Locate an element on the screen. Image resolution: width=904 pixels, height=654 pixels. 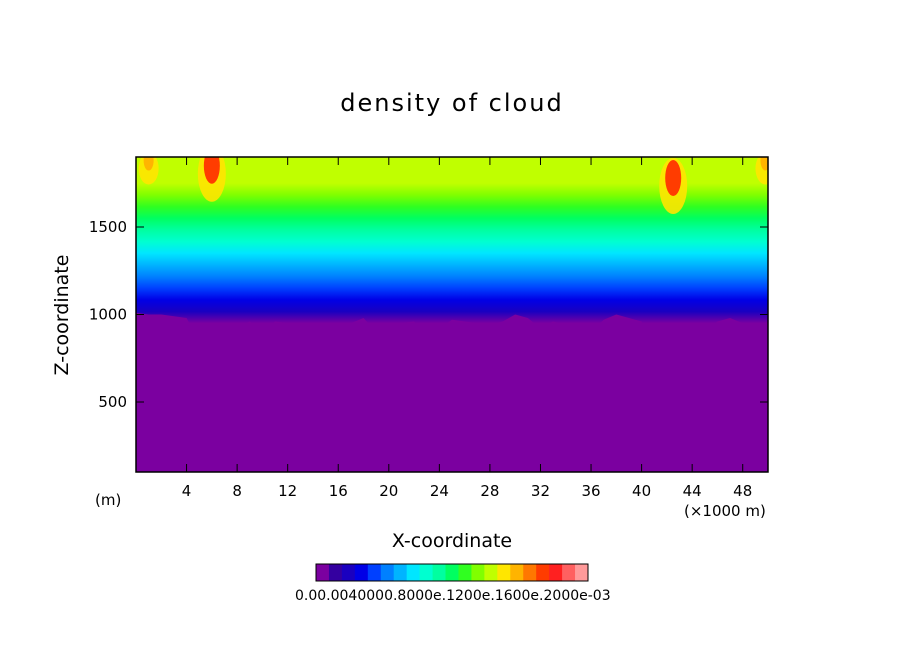
density-hotspot is located at coordinates (148, 171).